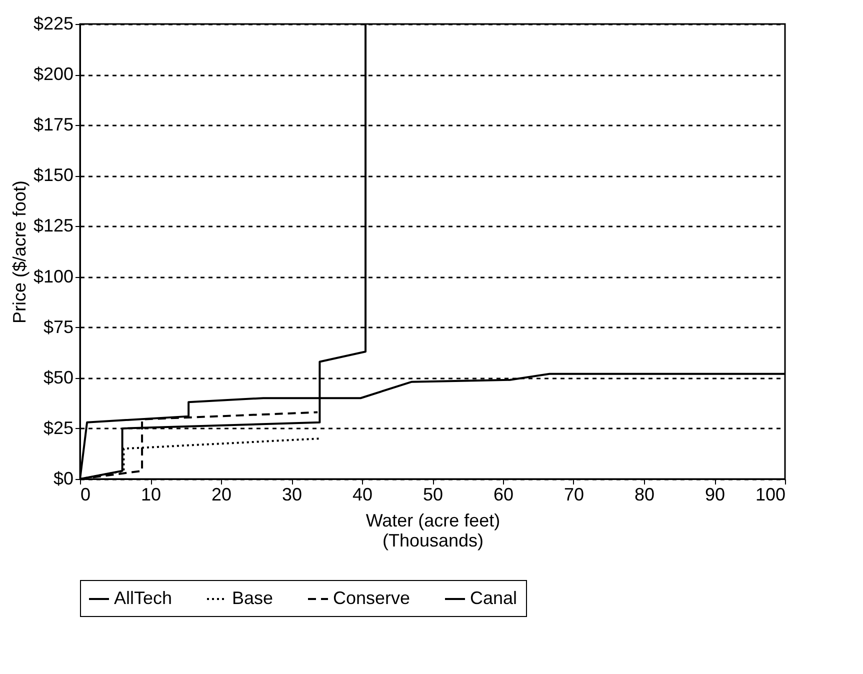 This screenshot has height=674, width=863. Describe the element at coordinates (433, 494) in the screenshot. I see `x-tick-label: 50` at that location.